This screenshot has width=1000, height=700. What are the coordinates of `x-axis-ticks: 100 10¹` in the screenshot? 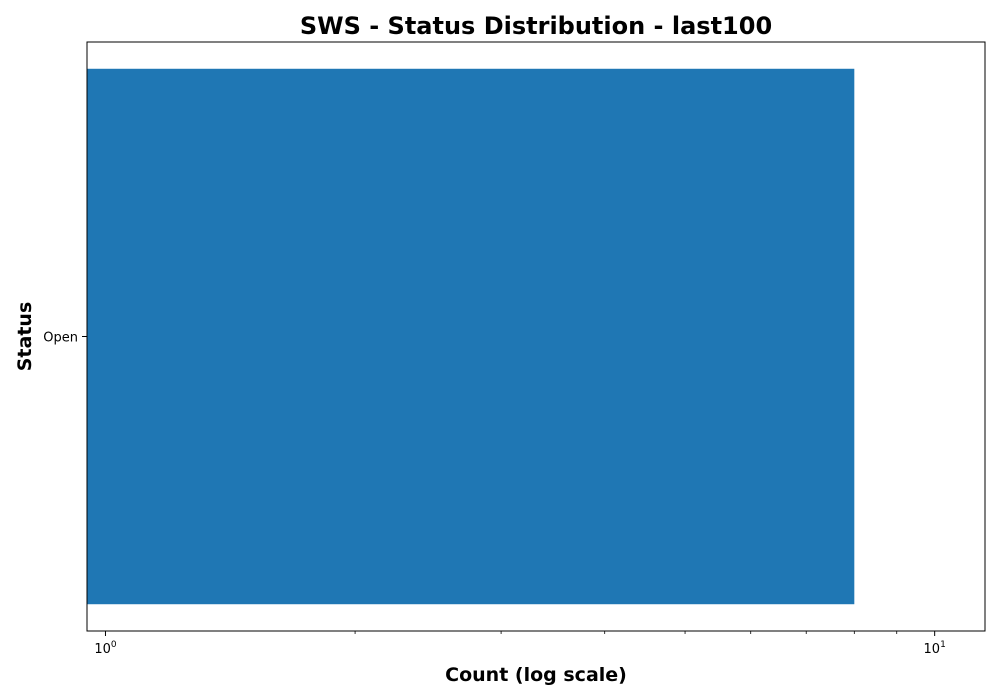 It's located at (520, 644).